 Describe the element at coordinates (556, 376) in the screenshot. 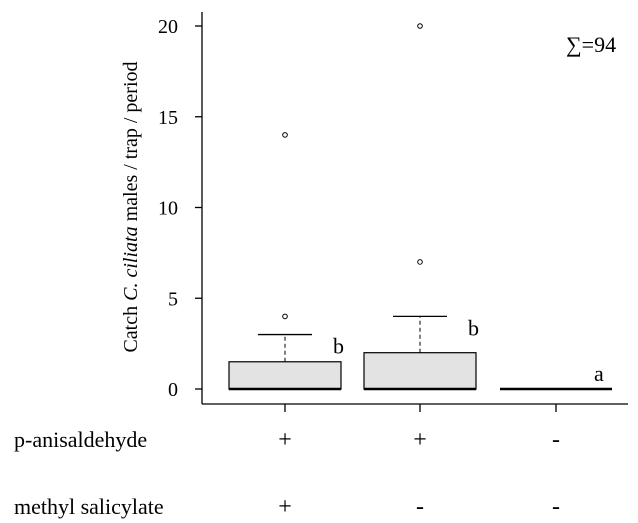

I see `box-group-3: a` at that location.